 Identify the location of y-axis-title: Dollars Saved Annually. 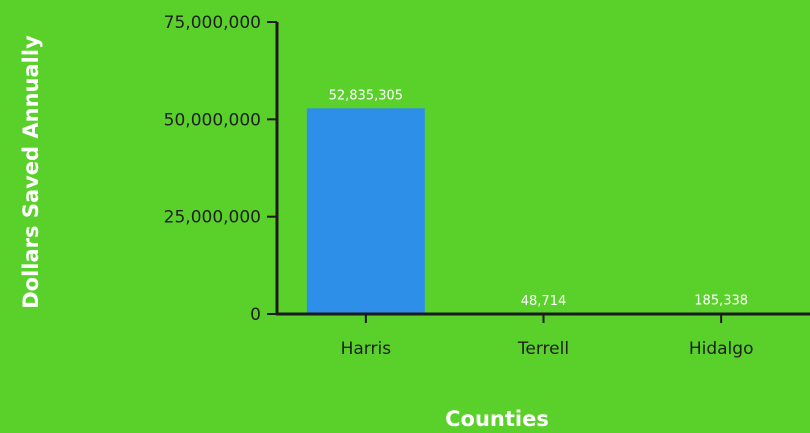
(31, 172).